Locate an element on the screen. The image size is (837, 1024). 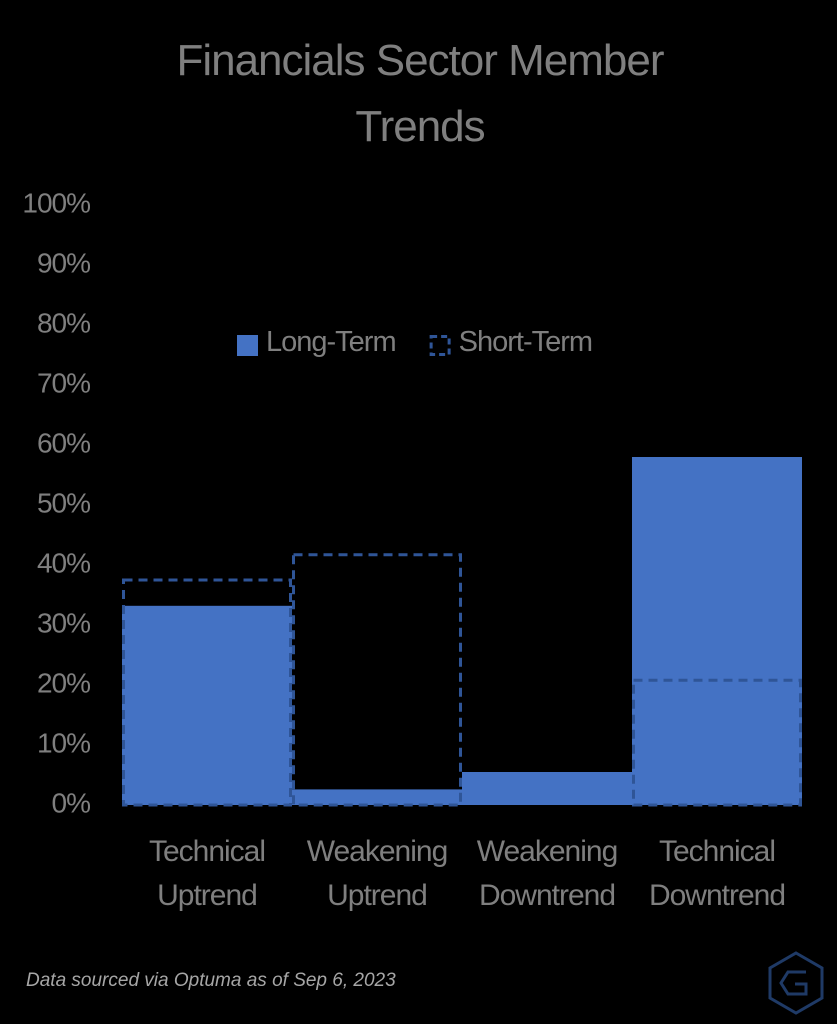
y-tick-label: 30% is located at coordinates (63, 622).